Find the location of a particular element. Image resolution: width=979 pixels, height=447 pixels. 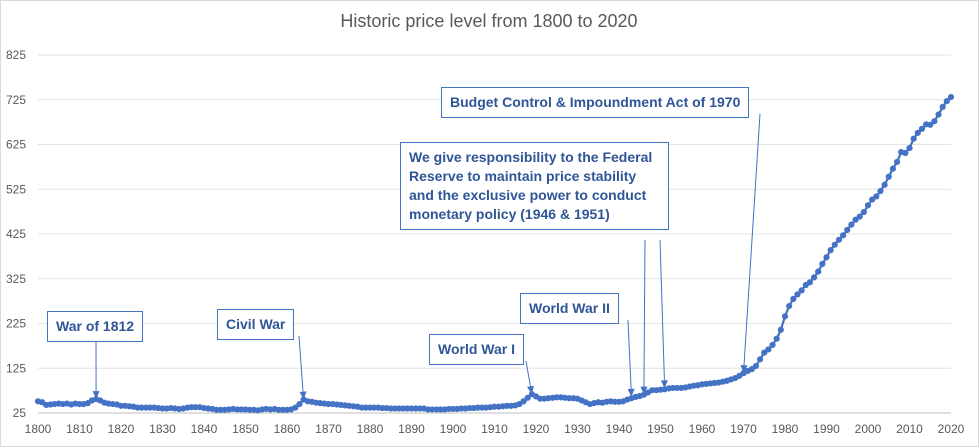

callout-budget-control-act: Budget Control & Impoundment Act of 1970 is located at coordinates (595, 102).